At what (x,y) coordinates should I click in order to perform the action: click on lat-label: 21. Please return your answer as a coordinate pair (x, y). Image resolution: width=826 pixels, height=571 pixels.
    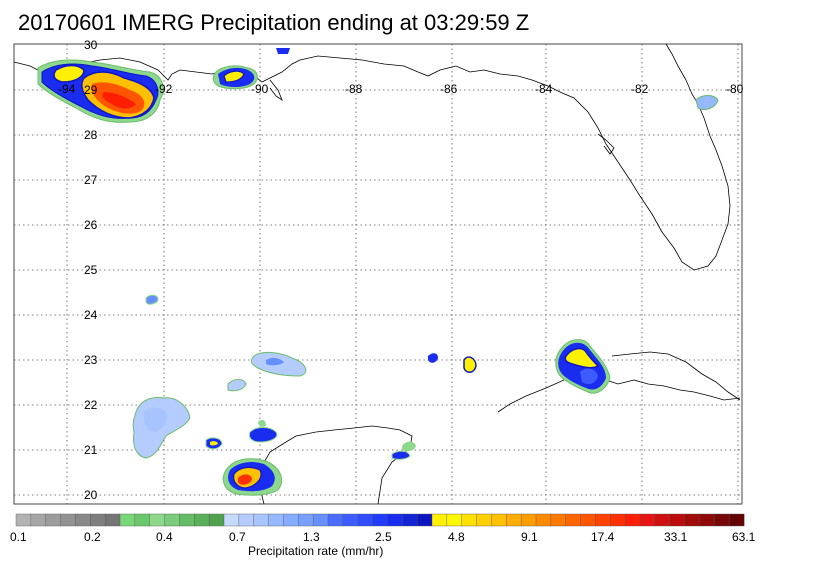
    Looking at the image, I should click on (91, 450).